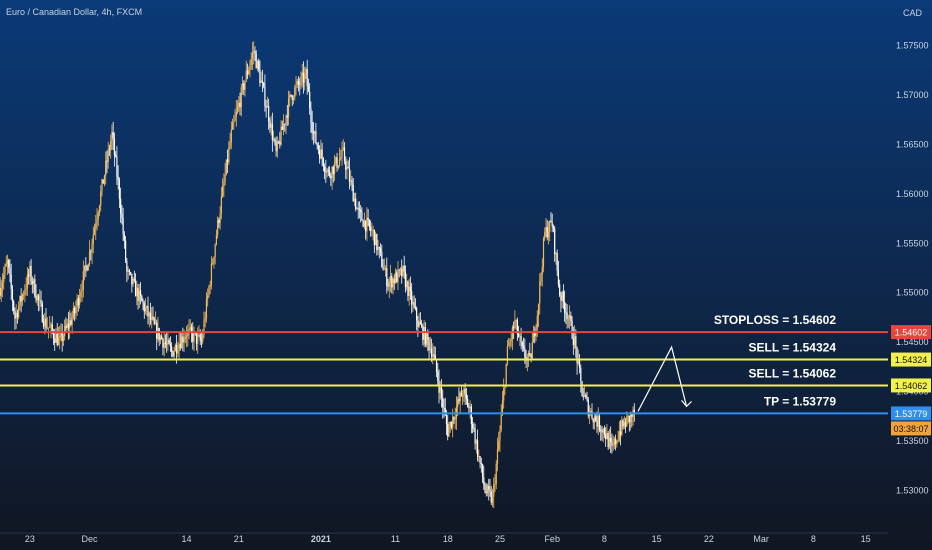 This screenshot has height=550, width=932. Describe the element at coordinates (792, 373) in the screenshot. I see `sell-2-label: SELL = 1.54062` at that location.